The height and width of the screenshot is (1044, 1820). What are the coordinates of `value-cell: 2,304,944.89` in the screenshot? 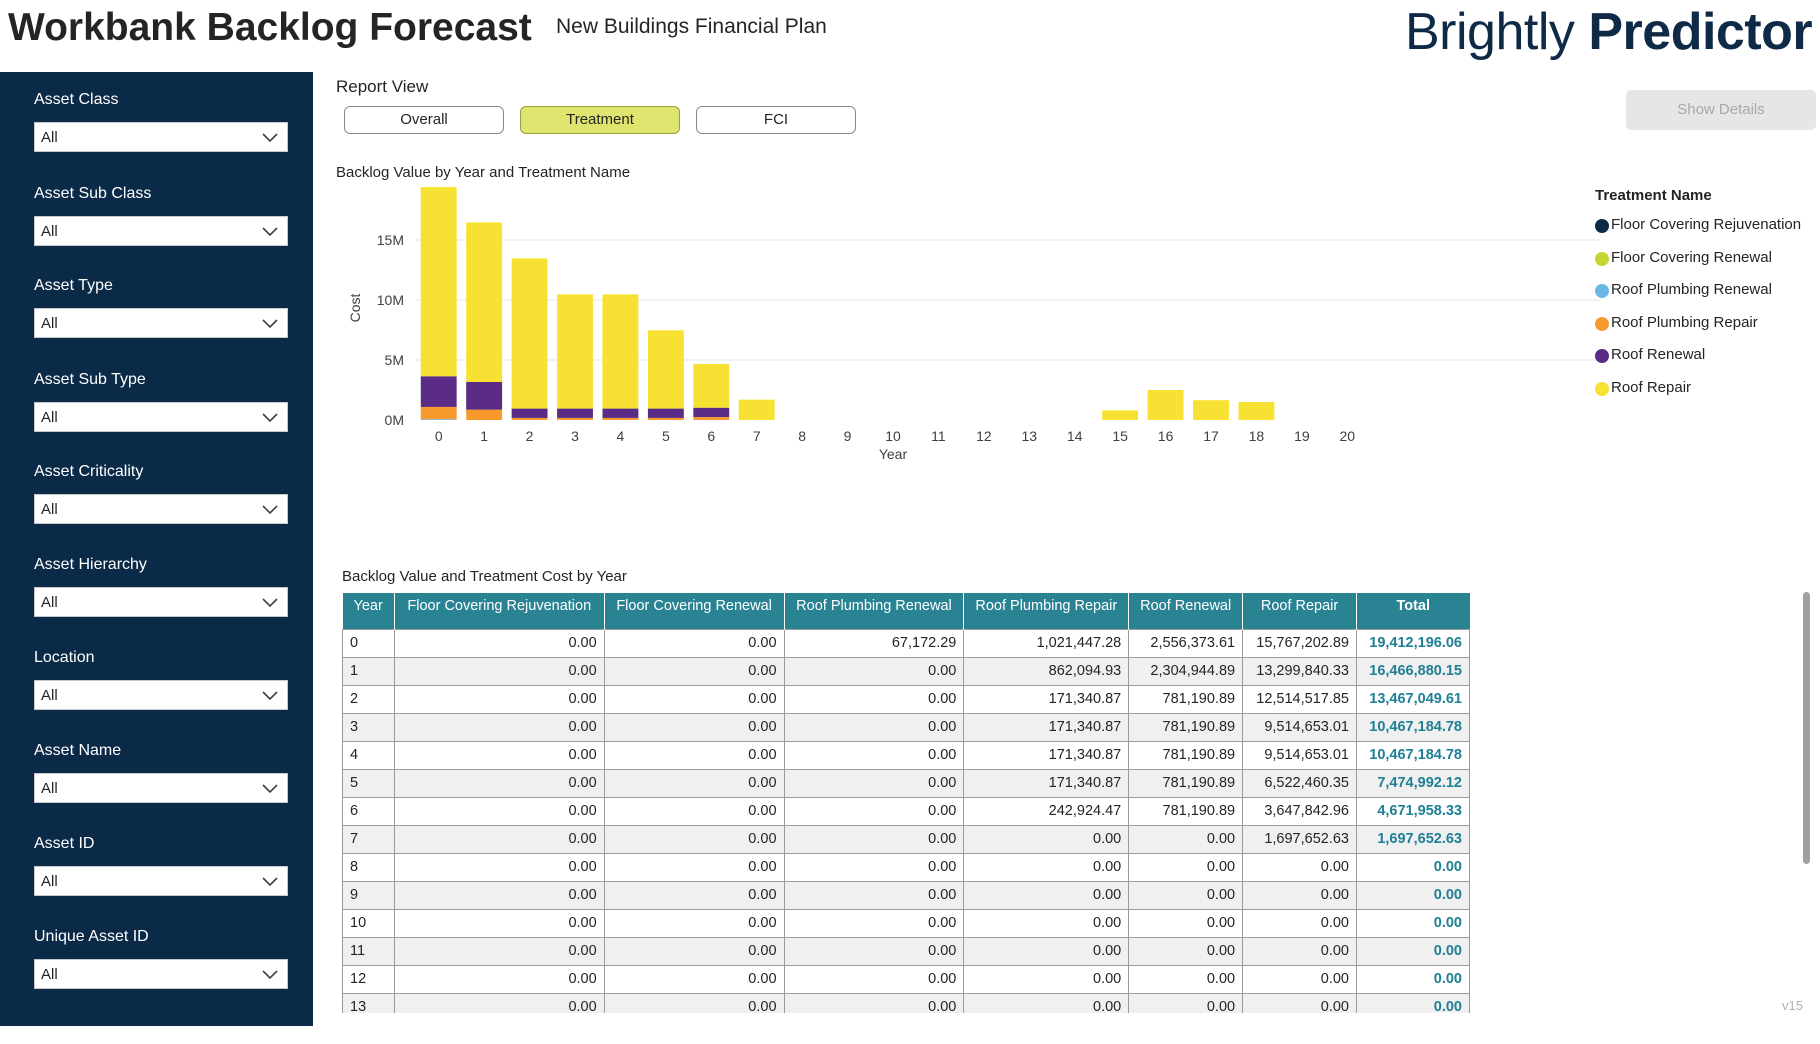 It's located at (1186, 671).